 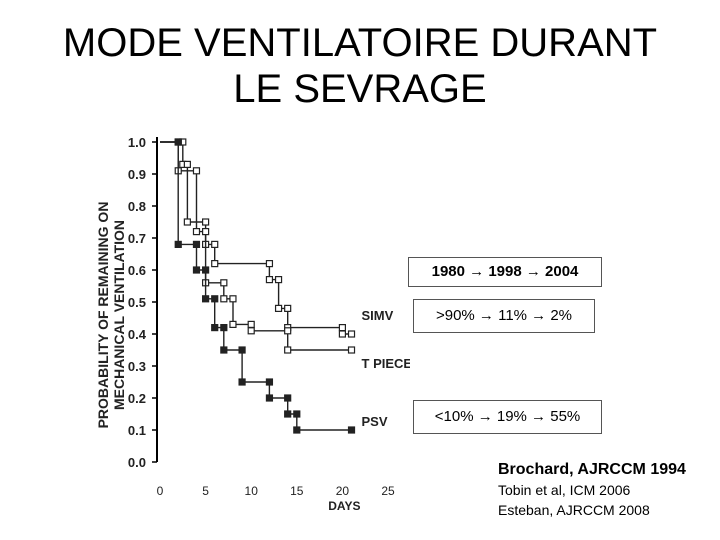 What do you see at coordinates (119, 315) in the screenshot?
I see `y-axis-label-line-2: MECHANICAL VENTILATION` at bounding box center [119, 315].